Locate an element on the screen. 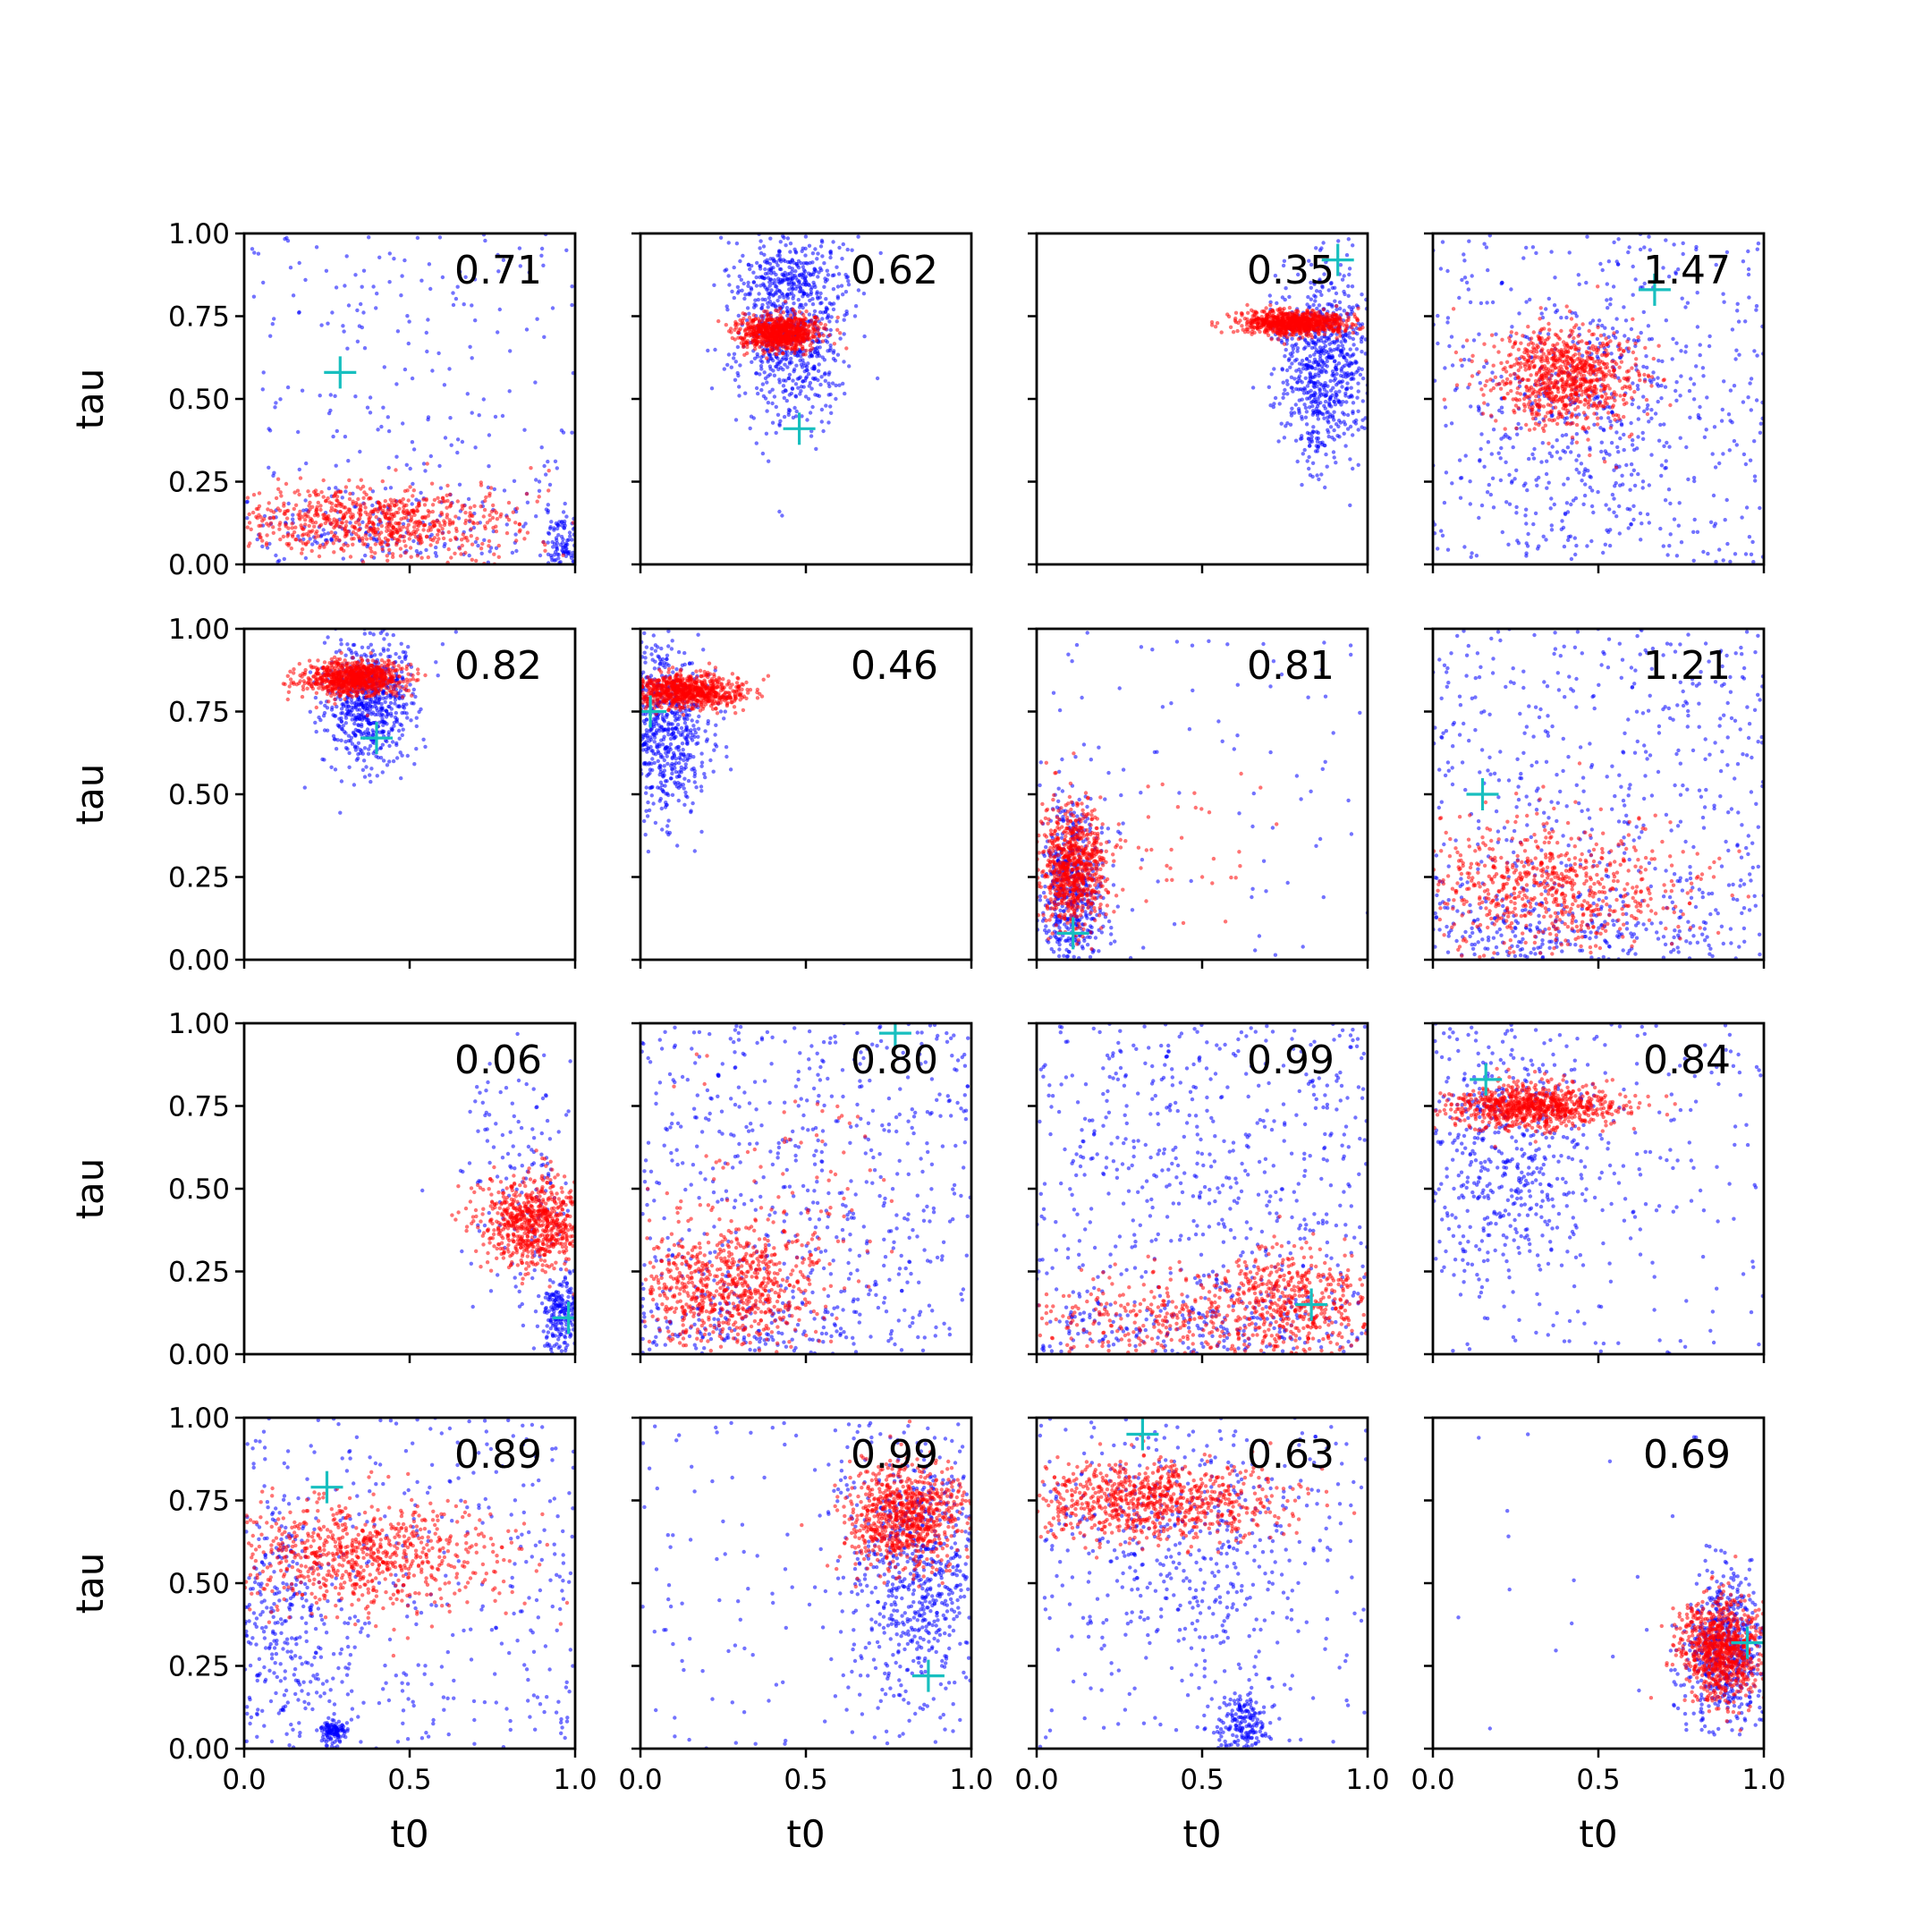 This screenshot has height=1932, width=1932. y-tick-label: 1.00 is located at coordinates (199, 234).